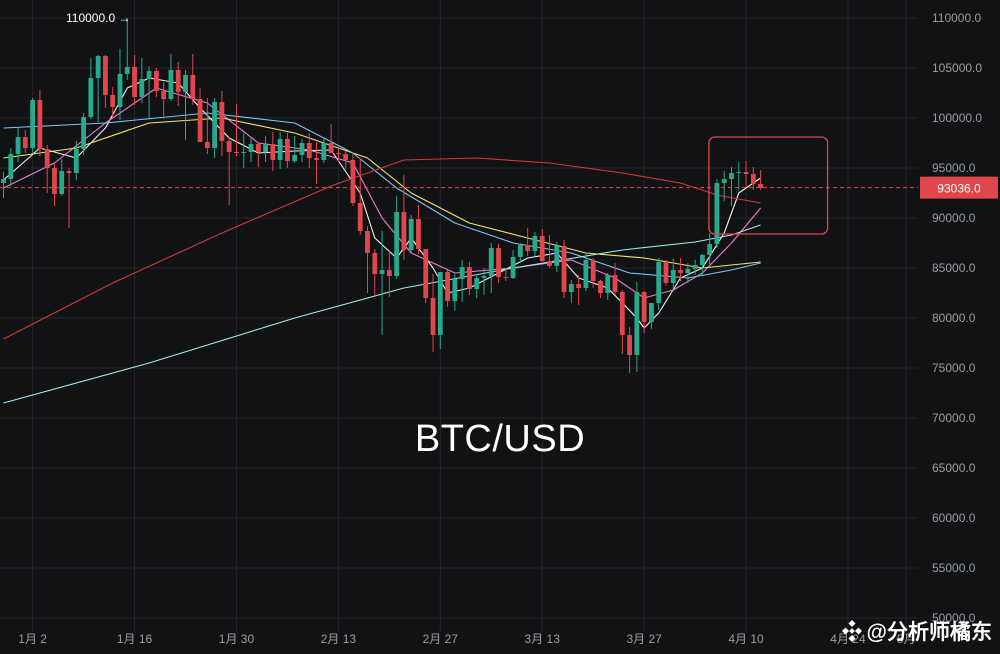 The image size is (1000, 654). Describe the element at coordinates (954, 168) in the screenshot. I see `y-tick-label: 95000.0` at that location.